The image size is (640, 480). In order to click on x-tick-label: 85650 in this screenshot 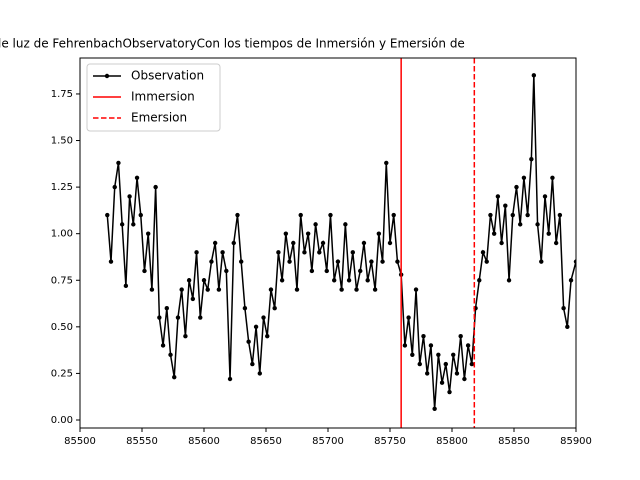, I will do `click(266, 441)`.